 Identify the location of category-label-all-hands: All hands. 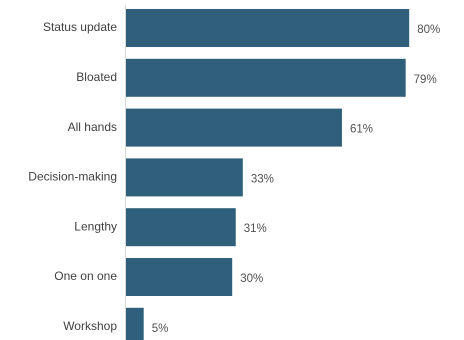
(92, 127).